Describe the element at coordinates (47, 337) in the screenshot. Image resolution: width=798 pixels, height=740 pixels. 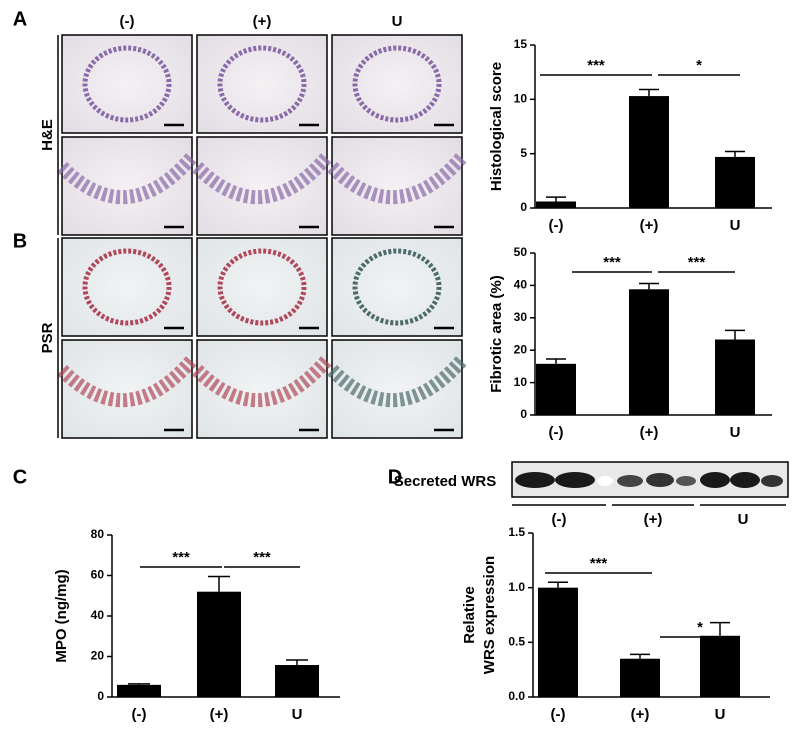
I see `row-label: PSR` at that location.